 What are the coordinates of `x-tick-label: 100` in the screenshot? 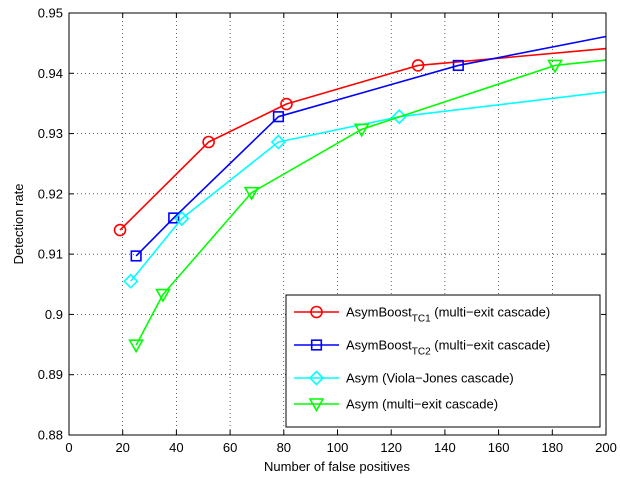 It's located at (338, 447).